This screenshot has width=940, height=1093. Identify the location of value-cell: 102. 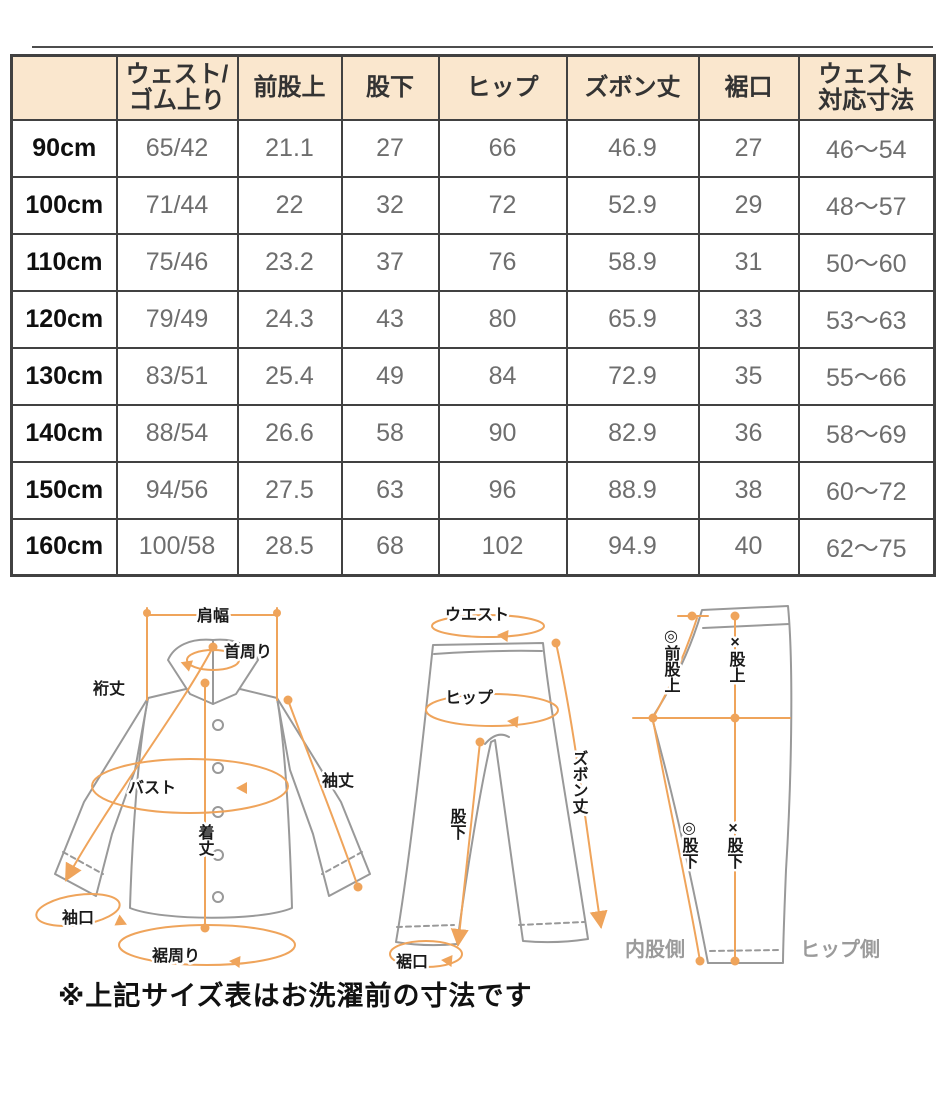
(502, 547).